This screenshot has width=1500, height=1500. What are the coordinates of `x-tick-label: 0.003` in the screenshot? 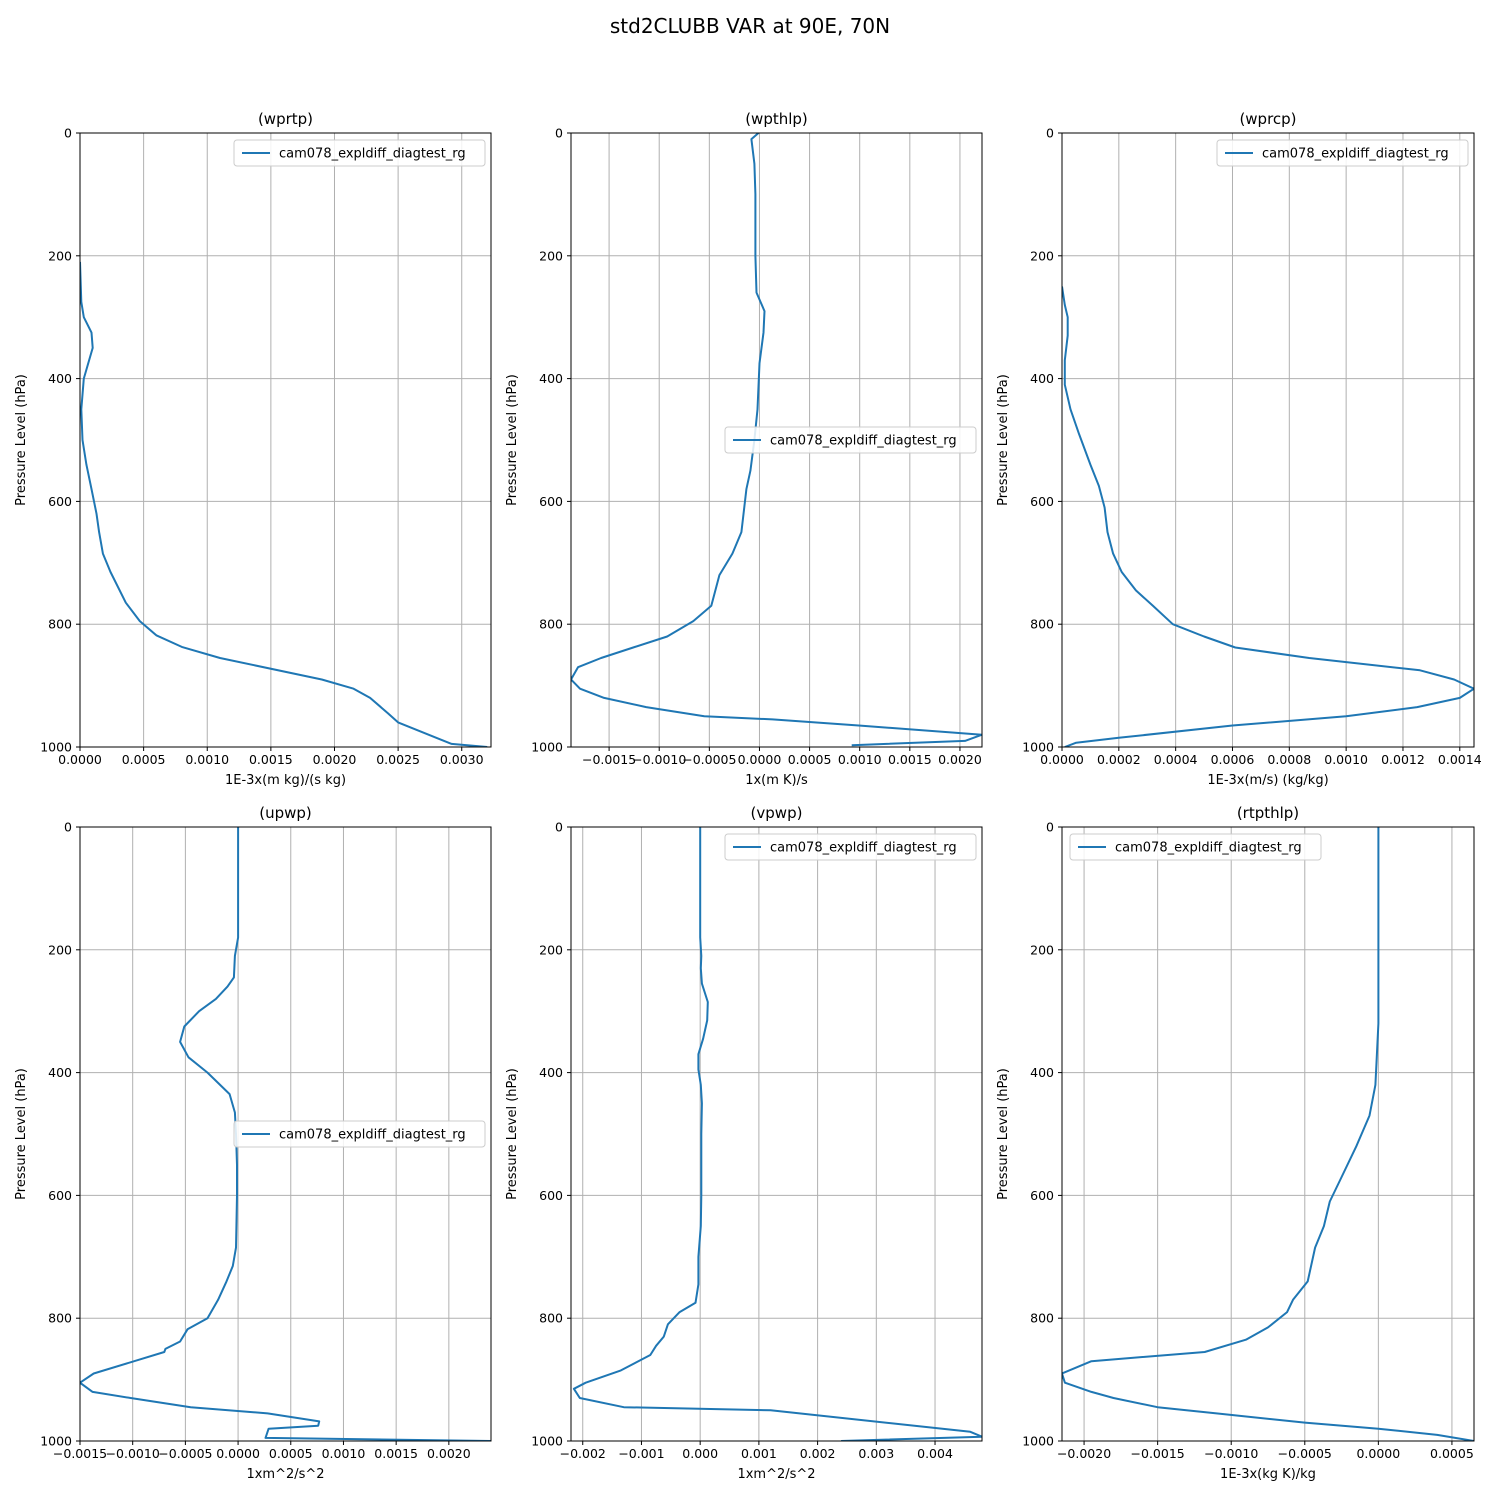 It's located at (876, 1453).